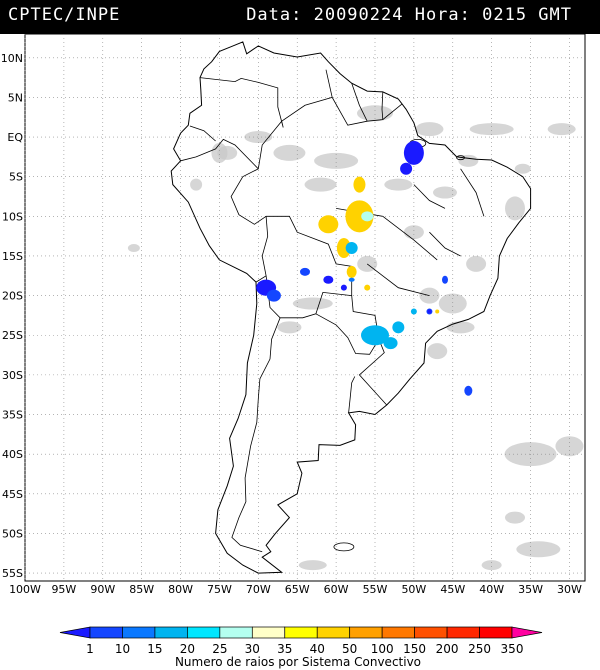  What do you see at coordinates (141, 588) in the screenshot?
I see `lon-tick-label: 85W` at bounding box center [141, 588].